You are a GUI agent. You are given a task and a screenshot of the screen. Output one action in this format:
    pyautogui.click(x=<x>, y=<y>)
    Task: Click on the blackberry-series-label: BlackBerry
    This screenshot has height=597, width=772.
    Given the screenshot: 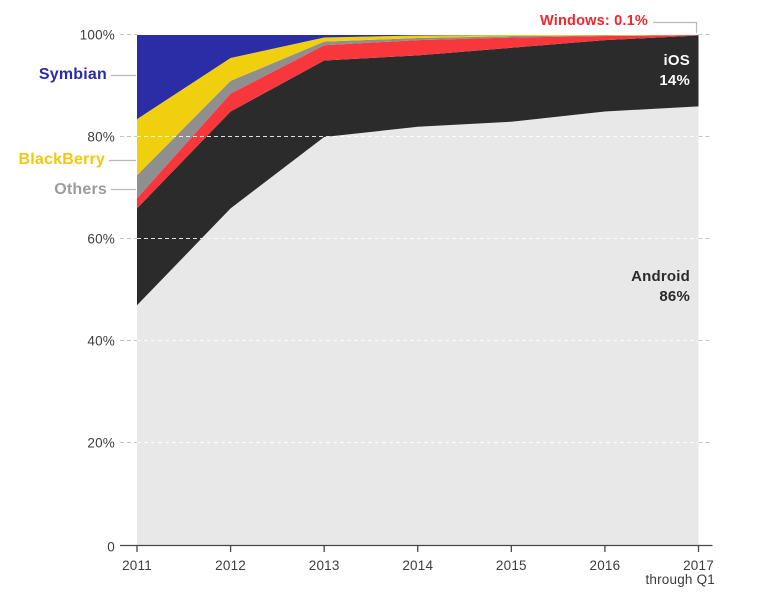 What is the action you would take?
    pyautogui.click(x=61, y=159)
    